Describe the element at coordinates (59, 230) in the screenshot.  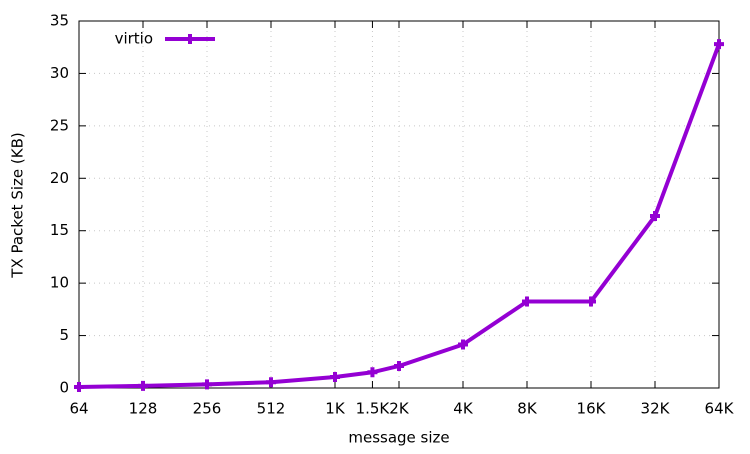
I see `y-tick-label: 15` at that location.